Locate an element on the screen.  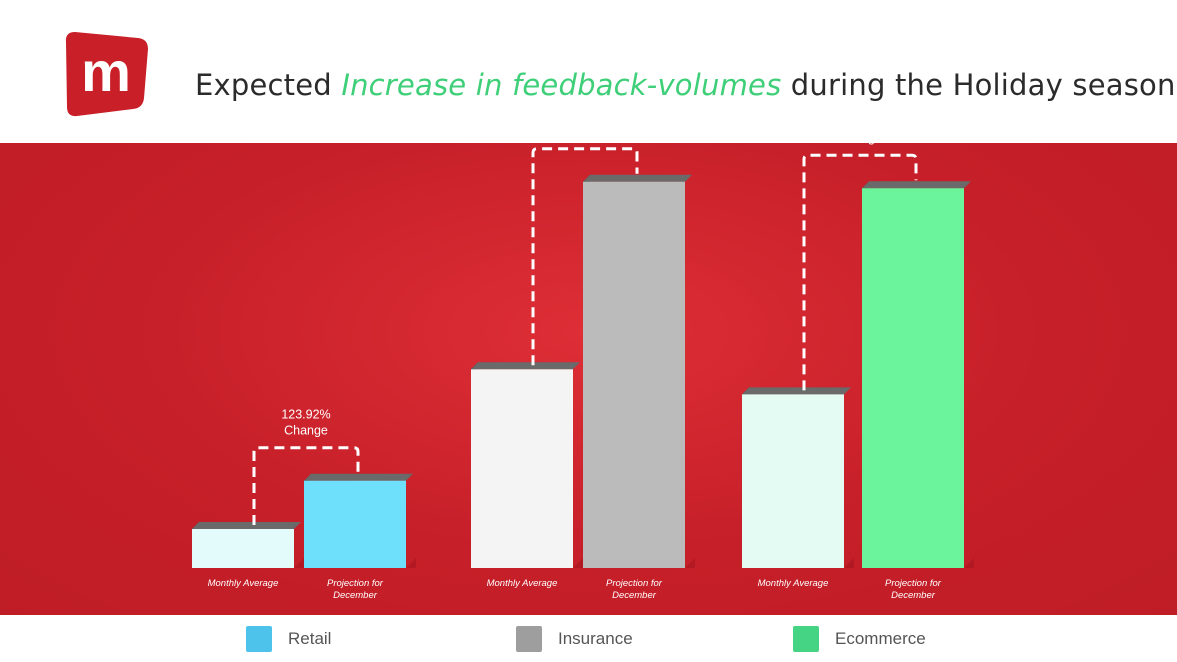
category-label-ecommerce-proj: Projection for is located at coordinates (913, 583).